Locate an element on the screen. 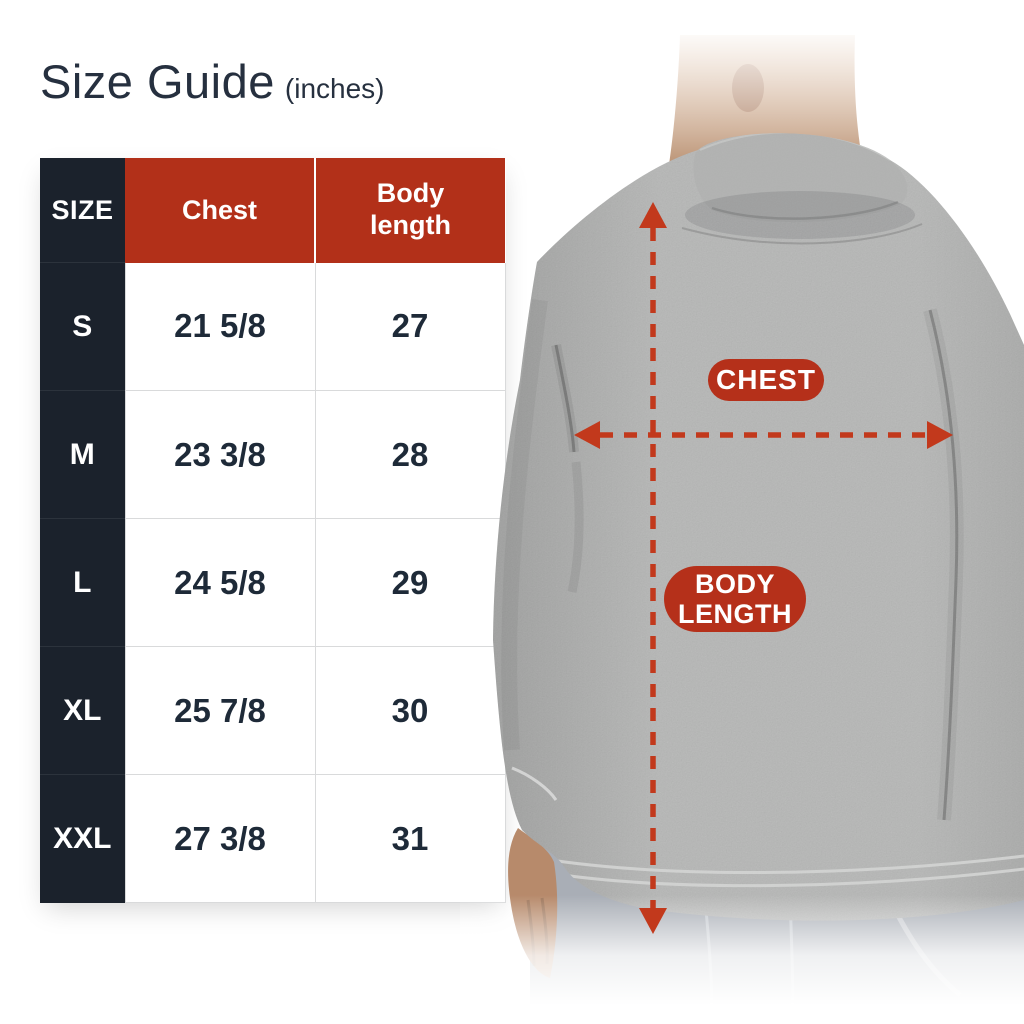 The height and width of the screenshot is (1024, 1024). table-row: XL 25 7/8 30 is located at coordinates (273, 710).